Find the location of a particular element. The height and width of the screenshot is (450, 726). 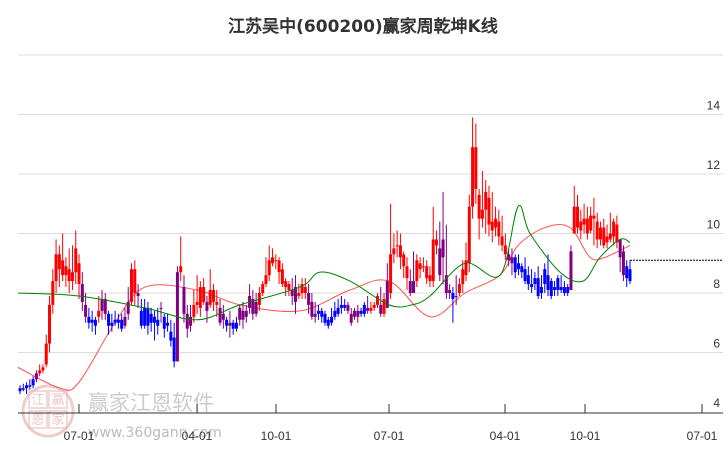

x-tick-label: 10-01 is located at coordinates (585, 436).